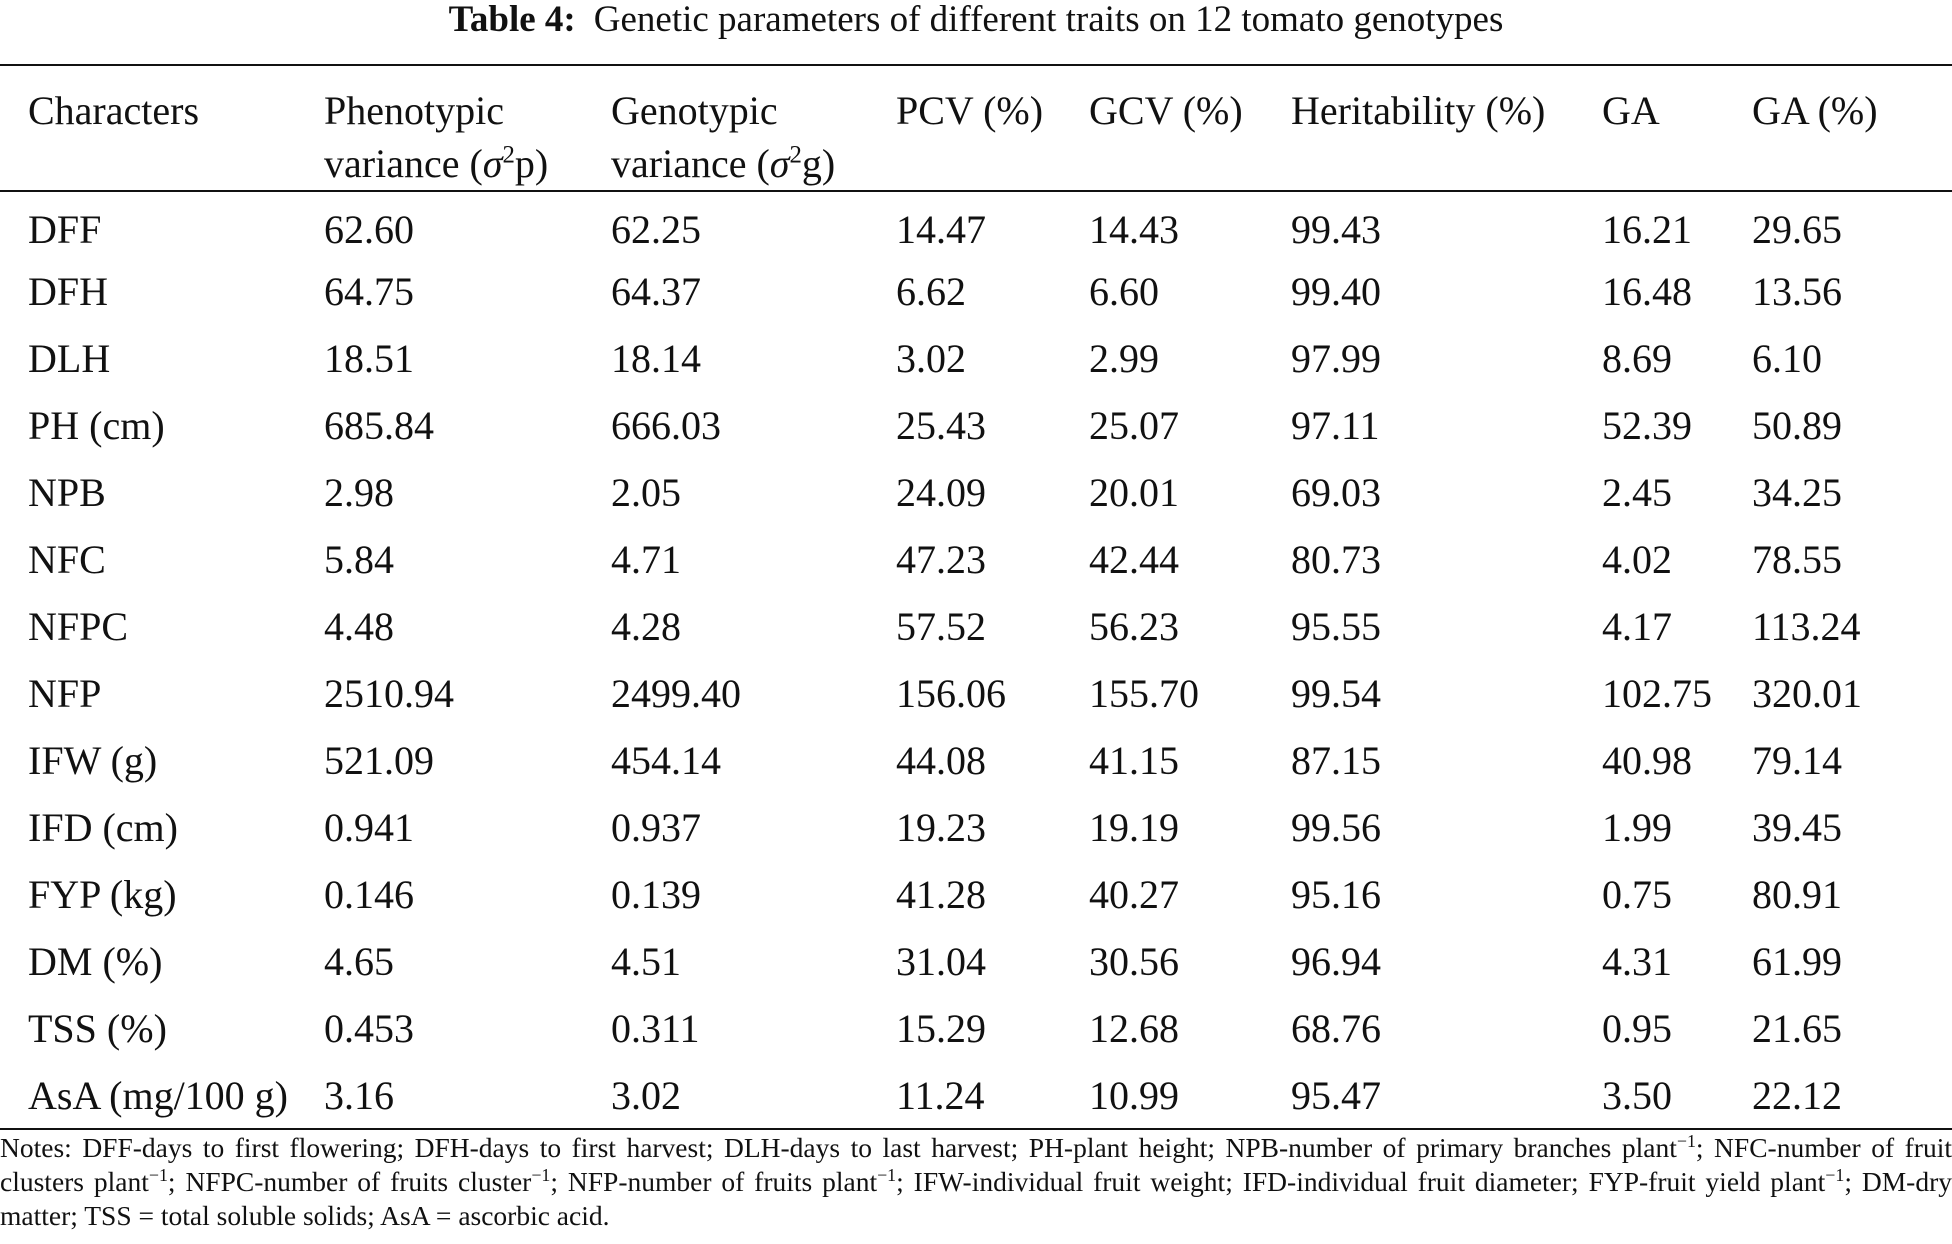 The height and width of the screenshot is (1244, 1952). Describe the element at coordinates (1336, 559) in the screenshot. I see `cell-heritability: 80.73` at that location.